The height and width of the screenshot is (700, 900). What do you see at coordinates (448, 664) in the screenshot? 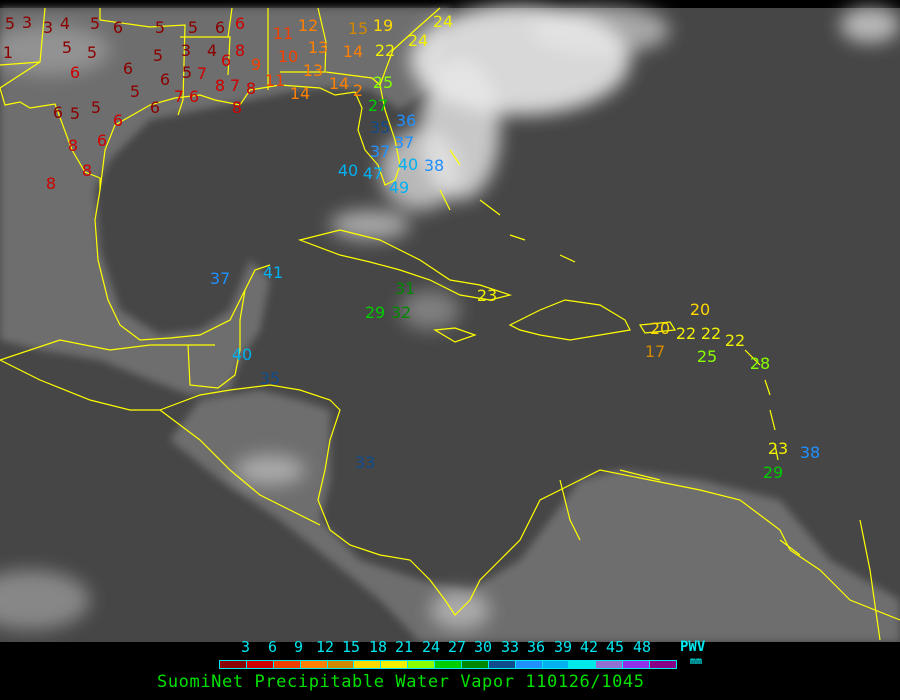
I see `legend-color-bar` at bounding box center [448, 664].